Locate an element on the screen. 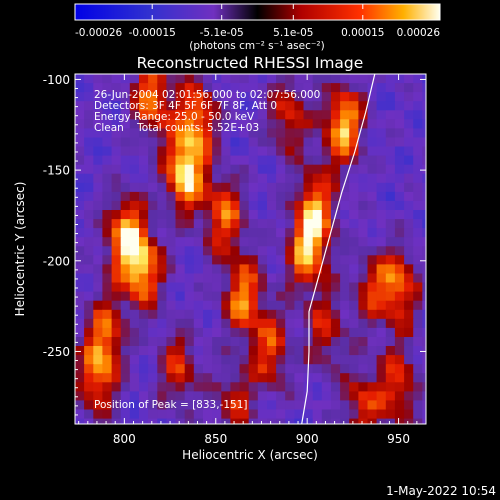  footer-timestamp: 1-May-2022 10:54 is located at coordinates (441, 491).